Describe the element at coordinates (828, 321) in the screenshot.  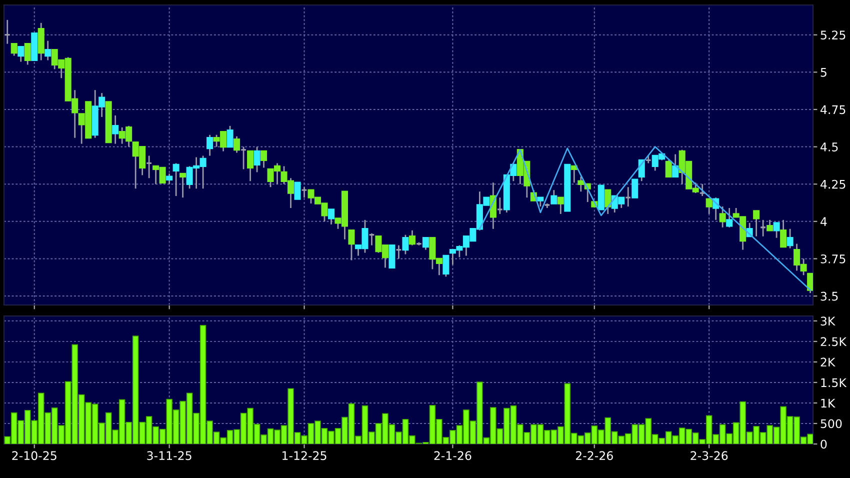
I see `y-tick-label: 3K` at that location.